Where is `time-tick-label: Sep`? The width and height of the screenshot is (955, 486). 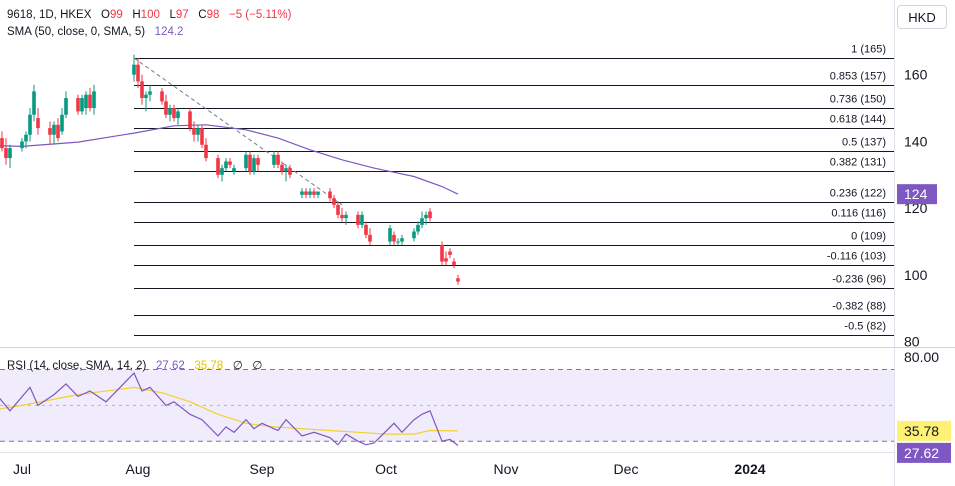 time-tick-label: Sep is located at coordinates (262, 469).